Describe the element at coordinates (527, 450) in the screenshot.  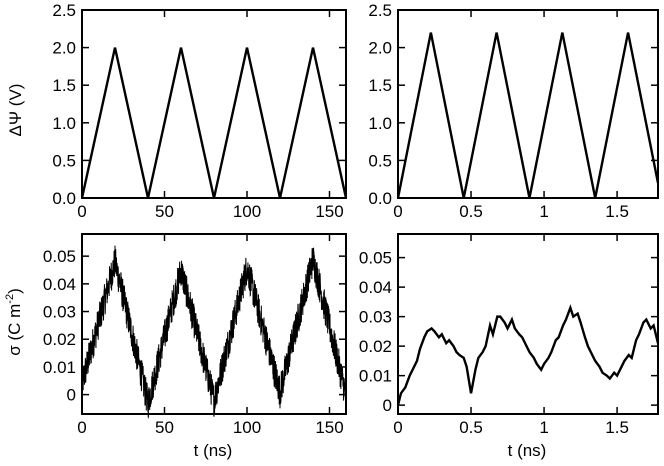
I see `xlabel-bottom-right: t (ns)` at that location.